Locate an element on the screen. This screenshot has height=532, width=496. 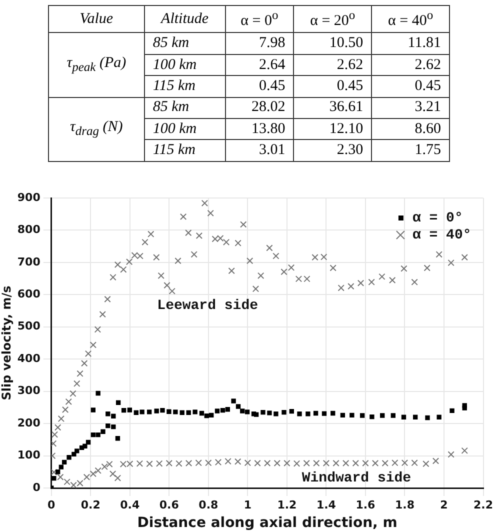
x-tick-label: 1.8 is located at coordinates (404, 505).